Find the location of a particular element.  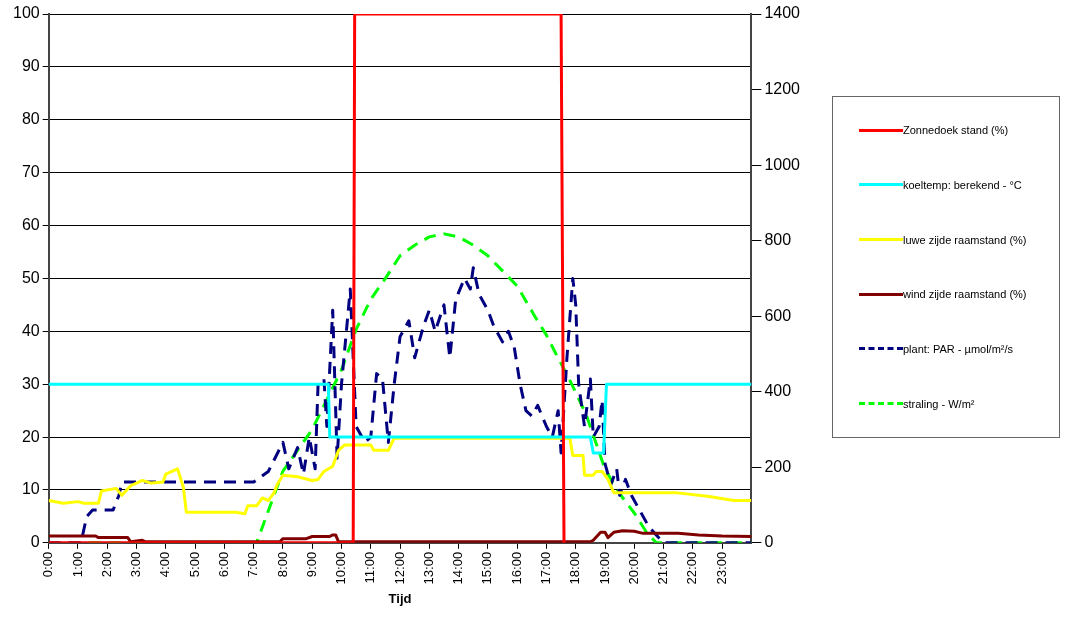

legend-label: wind zijde raamstand (%) is located at coordinates (965, 294).